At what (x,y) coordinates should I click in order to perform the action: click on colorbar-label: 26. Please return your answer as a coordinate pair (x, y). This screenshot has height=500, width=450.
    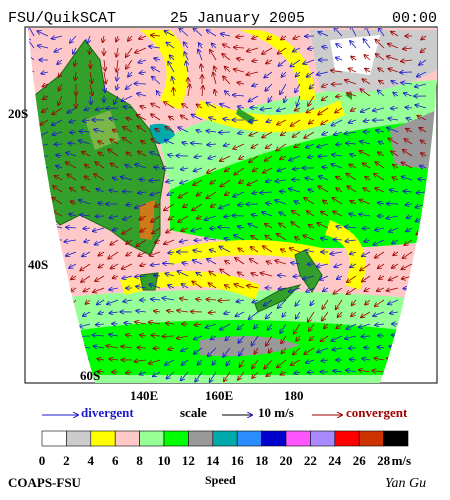
    Looking at the image, I should click on (360, 460).